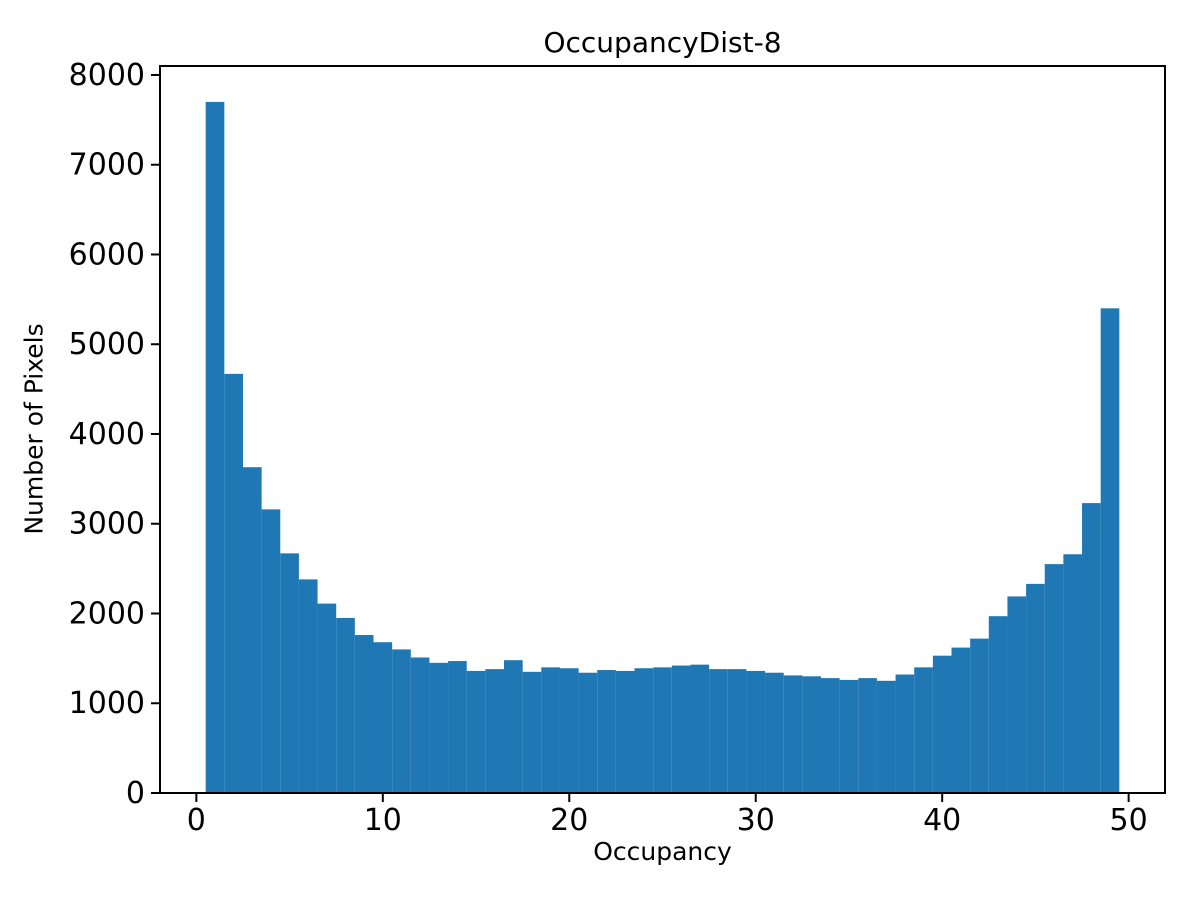 Image resolution: width=1200 pixels, height=900 pixels. I want to click on x-tick-label: 10, so click(383, 820).